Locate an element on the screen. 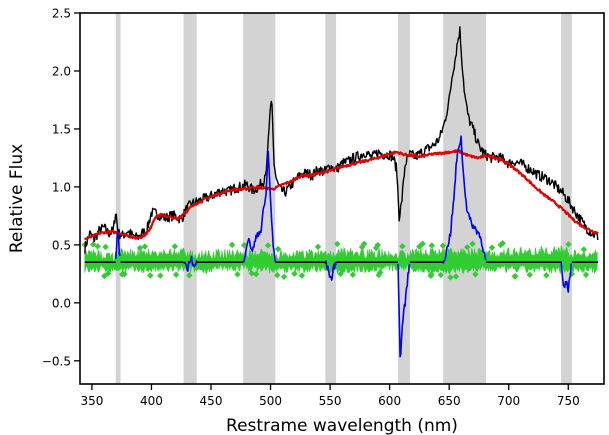  y-tick-label: 2.0 is located at coordinates (61, 71).